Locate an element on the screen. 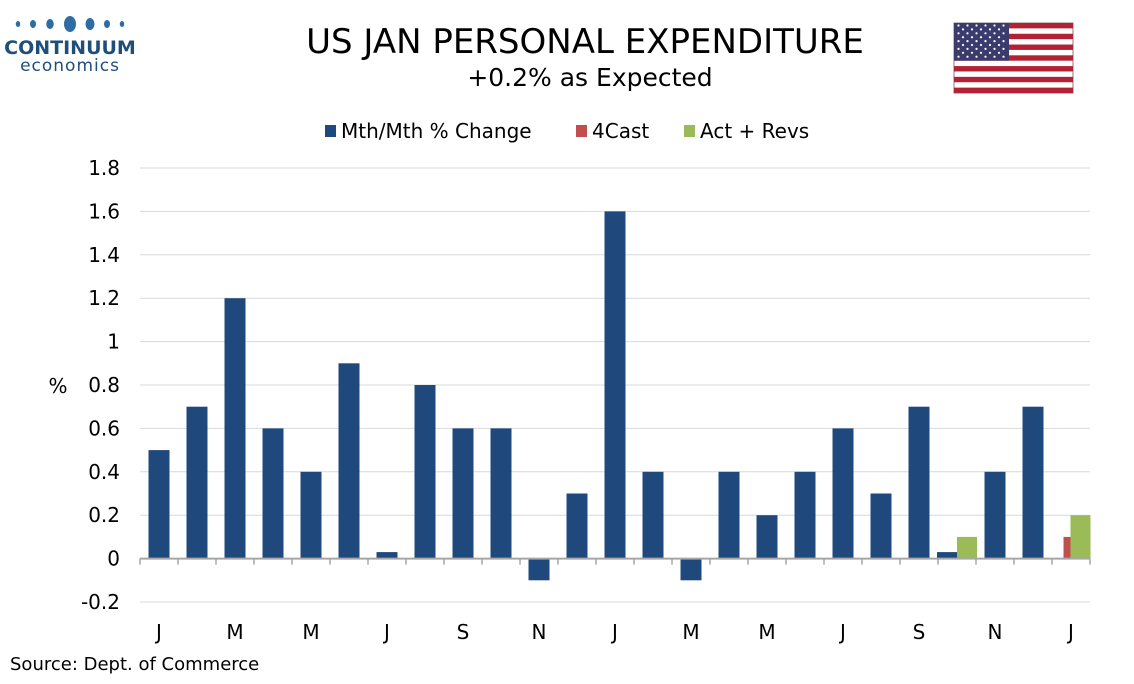 This screenshot has height=684, width=1134. y-tick-label: 0.8 is located at coordinates (104, 385).